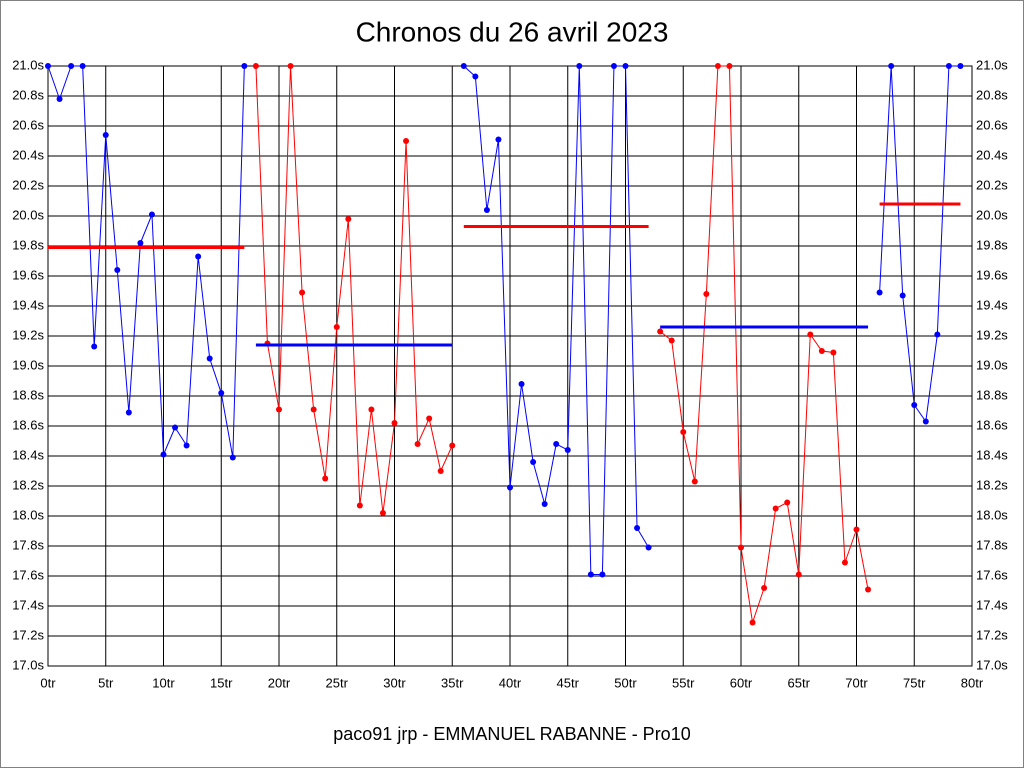 The image size is (1024, 768). What do you see at coordinates (28, 454) in the screenshot?
I see `y-tick-label: 18.4s` at bounding box center [28, 454].